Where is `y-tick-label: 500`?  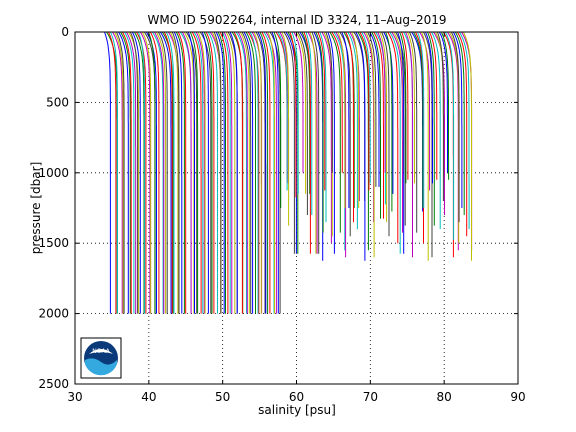 y-tick-label: 500 is located at coordinates (57, 102).